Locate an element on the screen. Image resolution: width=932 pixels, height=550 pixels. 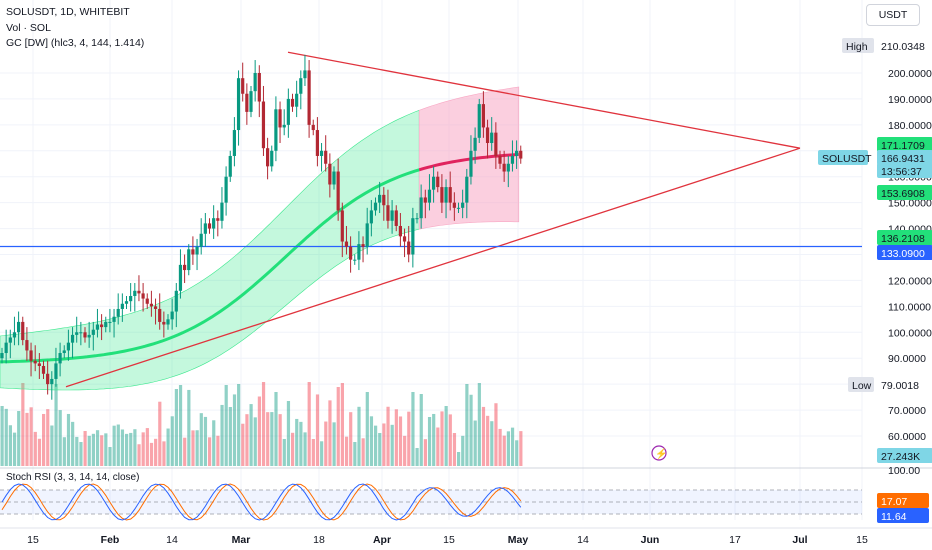
indicator-legend: GC [DW] (hlc3, 4, 144, 1.414) is located at coordinates (75, 43).